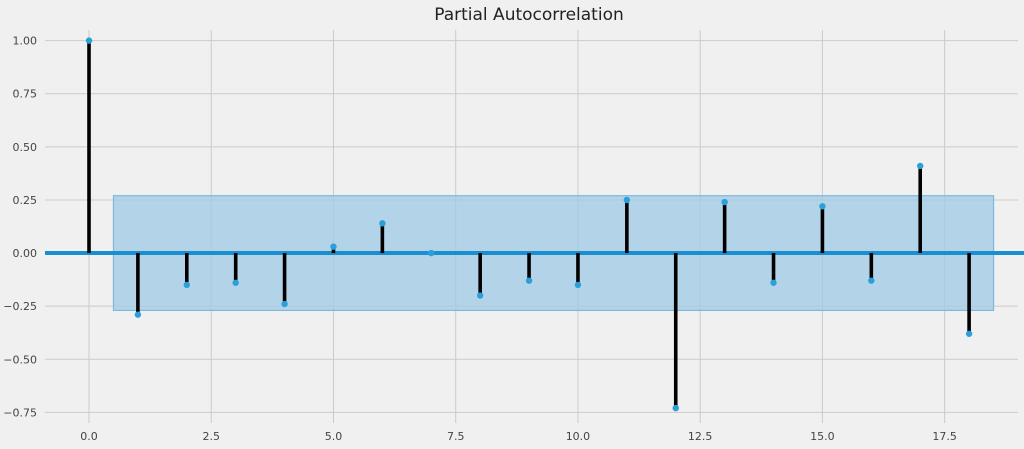 Image resolution: width=1024 pixels, height=449 pixels. What do you see at coordinates (529, 15) in the screenshot?
I see `chart-title: Partial Autocorrelation` at bounding box center [529, 15].